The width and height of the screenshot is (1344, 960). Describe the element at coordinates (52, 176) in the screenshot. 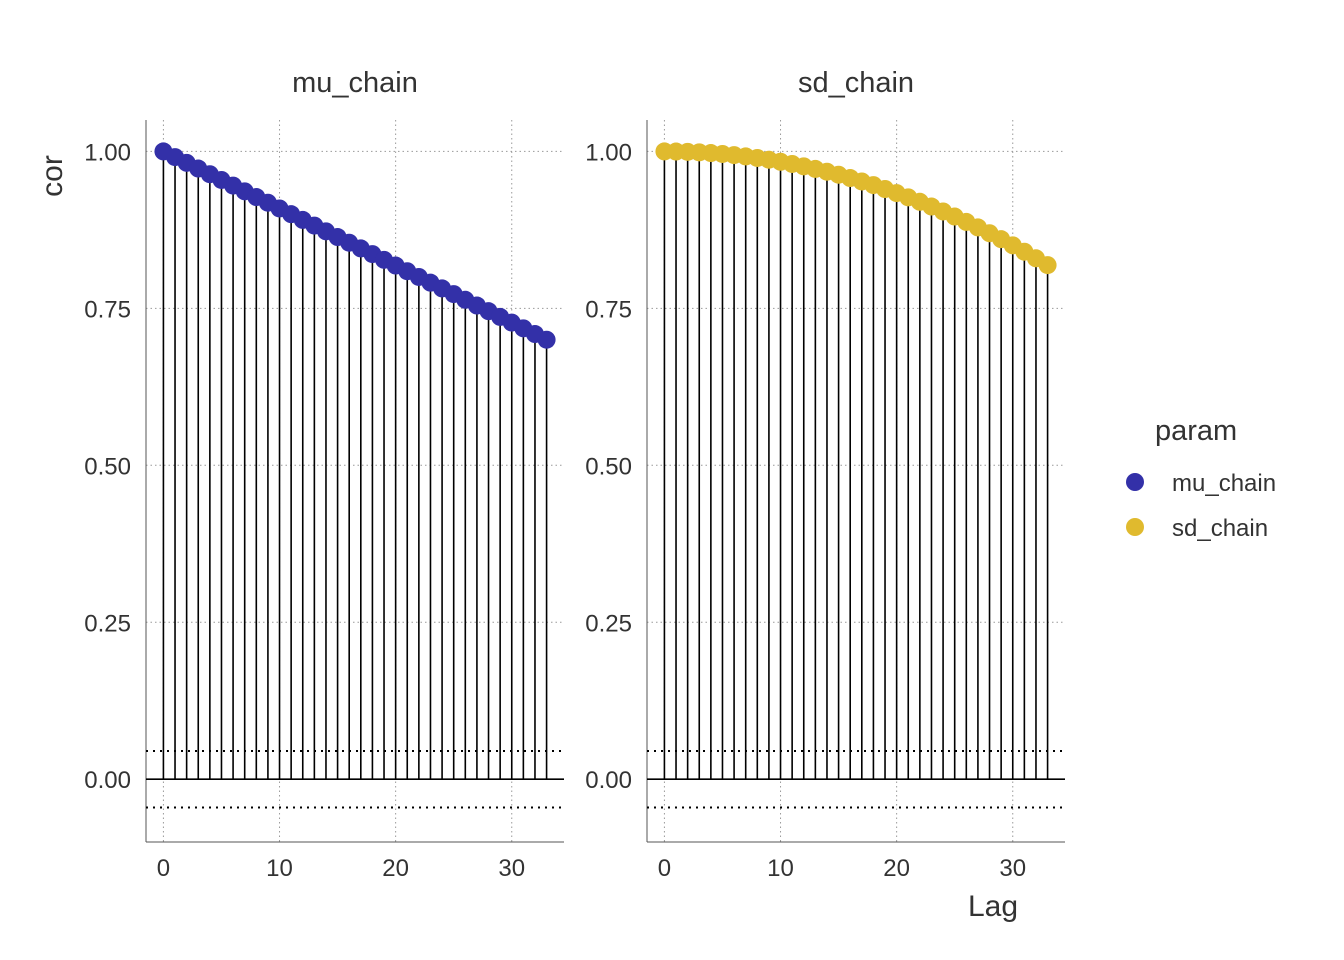

I see `y-axis-title: cor` at that location.